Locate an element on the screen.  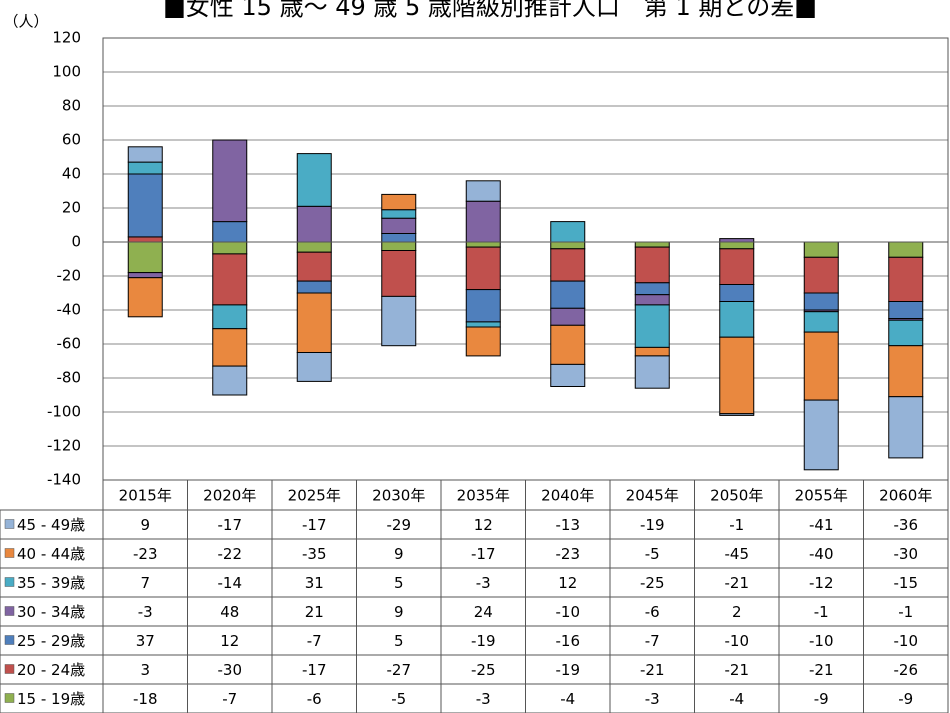
y-tick-label: -140 is located at coordinates (64, 480).